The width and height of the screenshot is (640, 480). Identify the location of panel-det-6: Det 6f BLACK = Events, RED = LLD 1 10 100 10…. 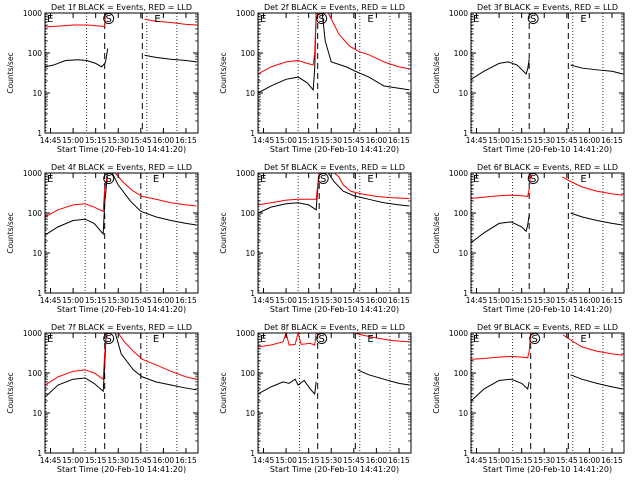
(528, 238).